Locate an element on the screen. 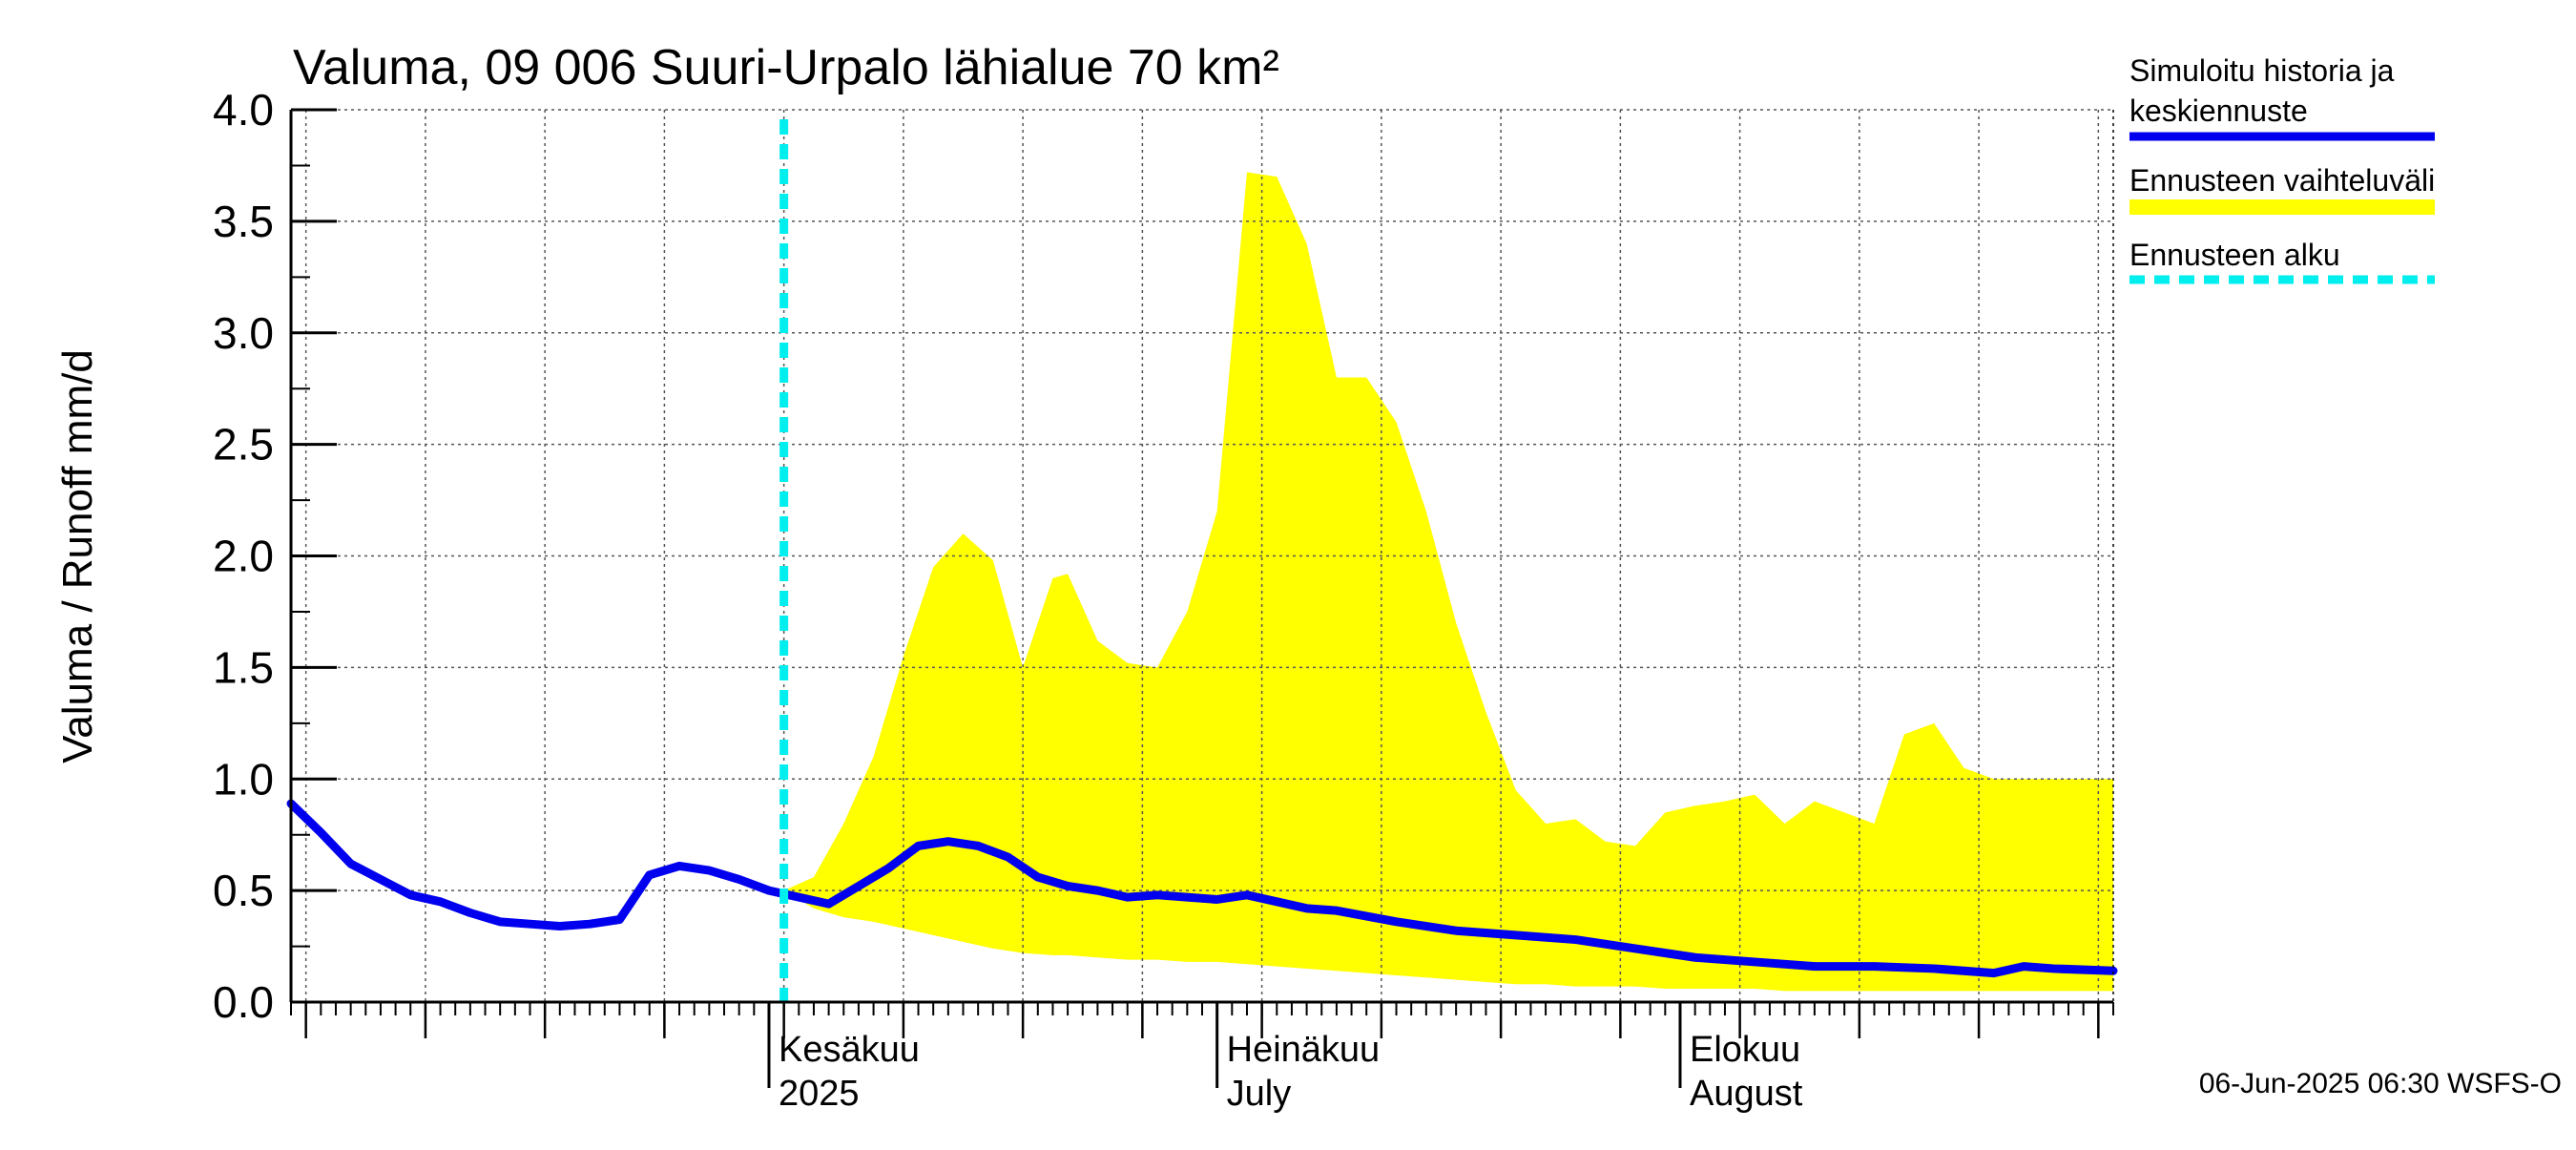 The image size is (2576, 1150). legend-label: keskiennuste is located at coordinates (2218, 111).